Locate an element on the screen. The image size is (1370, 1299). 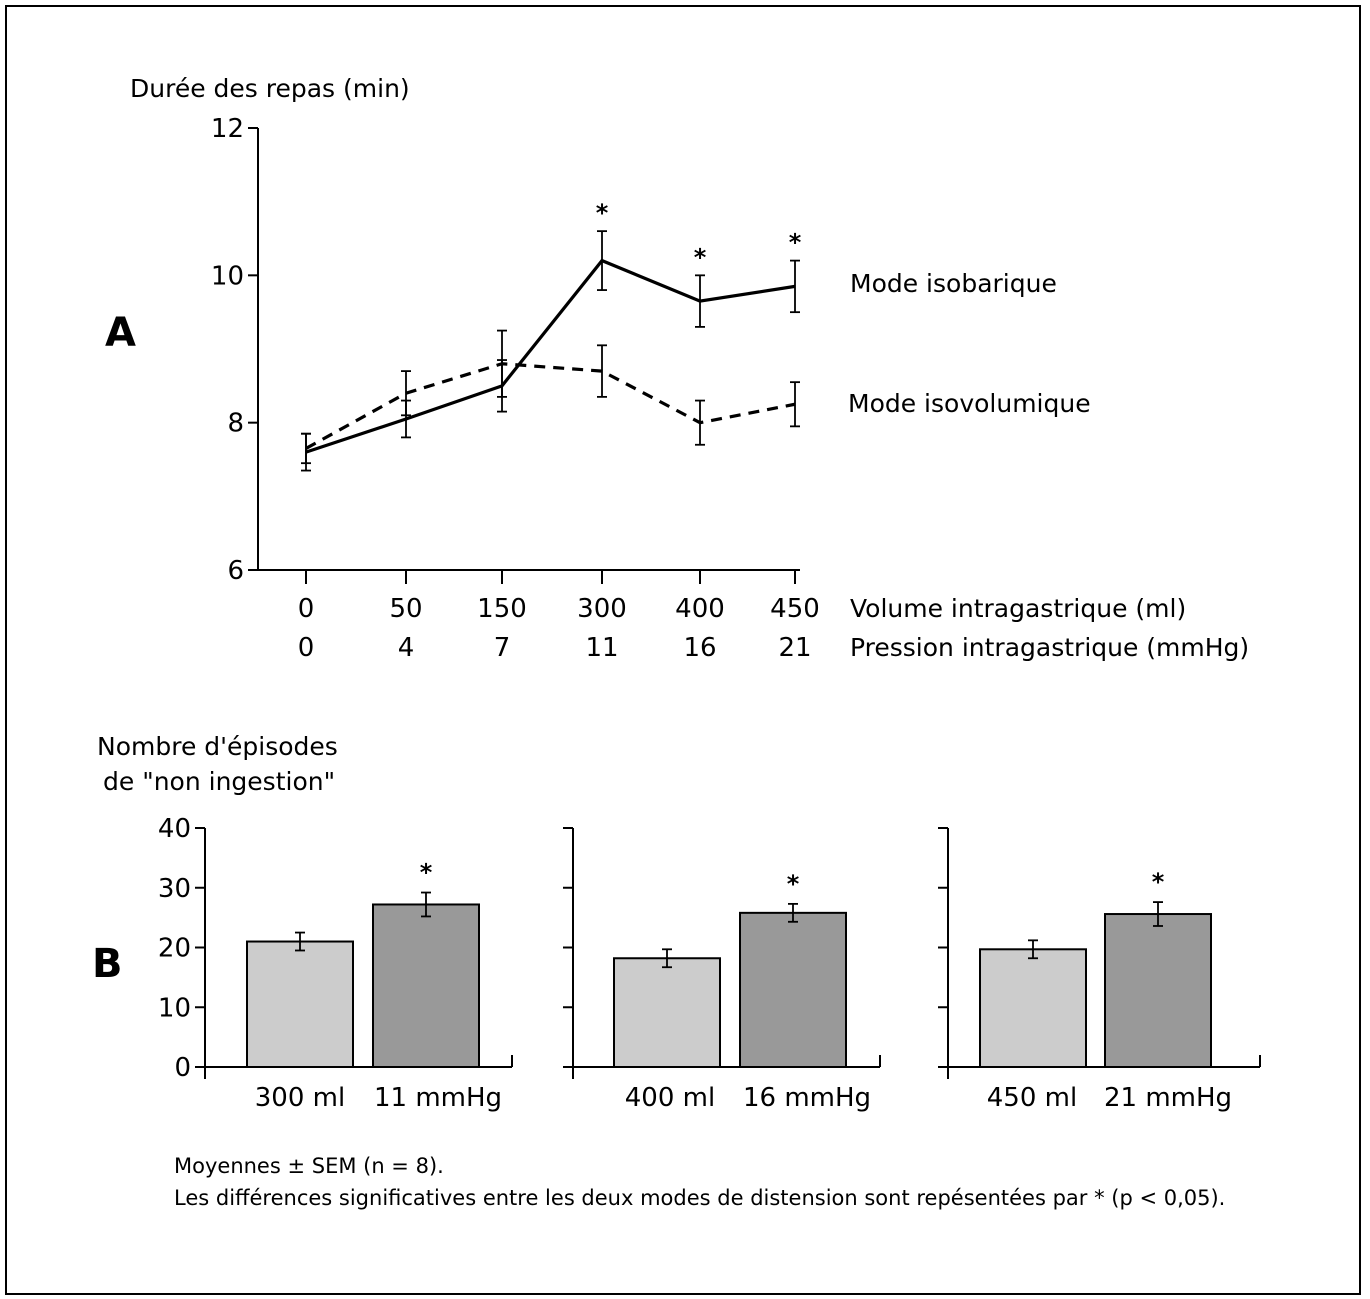
x-tick-volume: 450 is located at coordinates (795, 609).